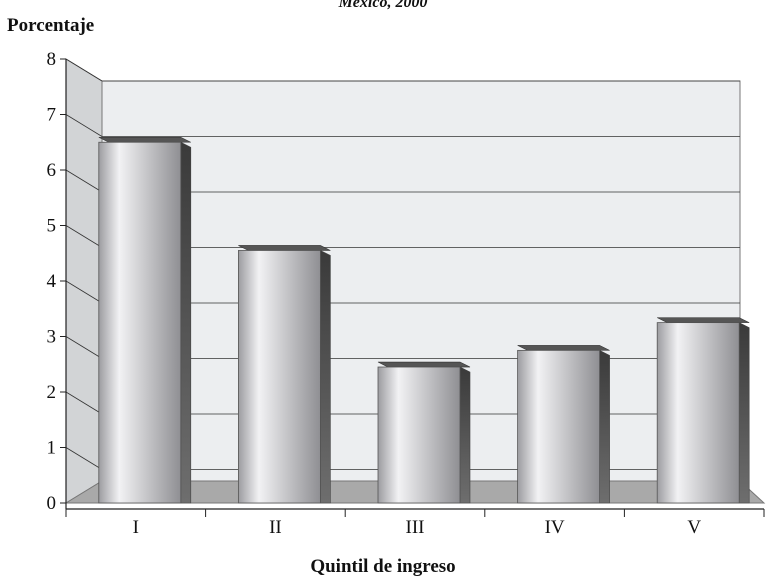 The image size is (766, 584). I want to click on x-axis-label: Quintil de ingreso, so click(383, 566).